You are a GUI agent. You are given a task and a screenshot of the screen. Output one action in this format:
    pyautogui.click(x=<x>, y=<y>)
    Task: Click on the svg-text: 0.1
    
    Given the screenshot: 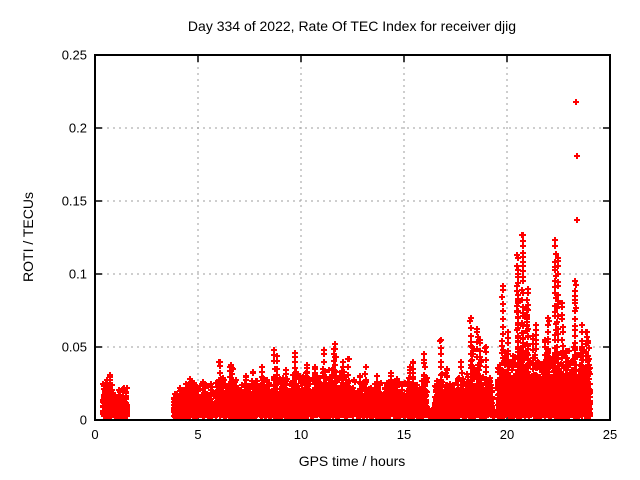 What is the action you would take?
    pyautogui.click(x=78, y=274)
    